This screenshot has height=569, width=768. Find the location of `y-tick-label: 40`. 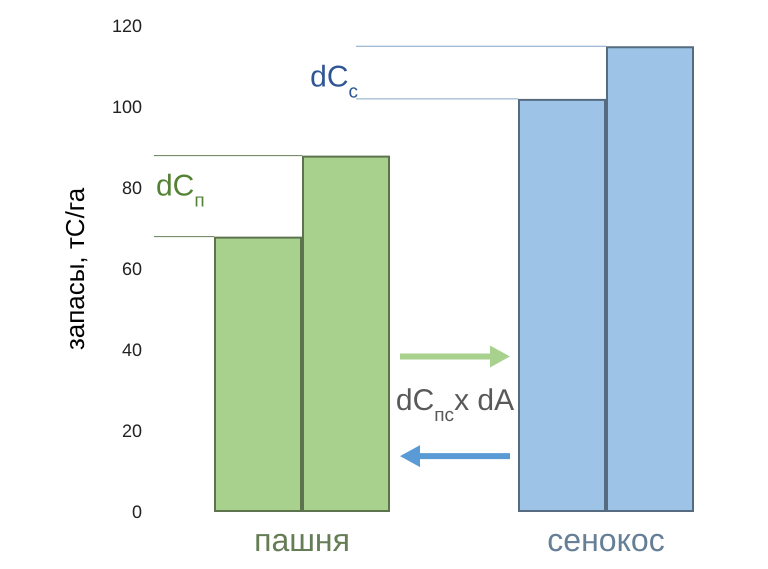

y-tick-label: 40 is located at coordinates (132, 350).